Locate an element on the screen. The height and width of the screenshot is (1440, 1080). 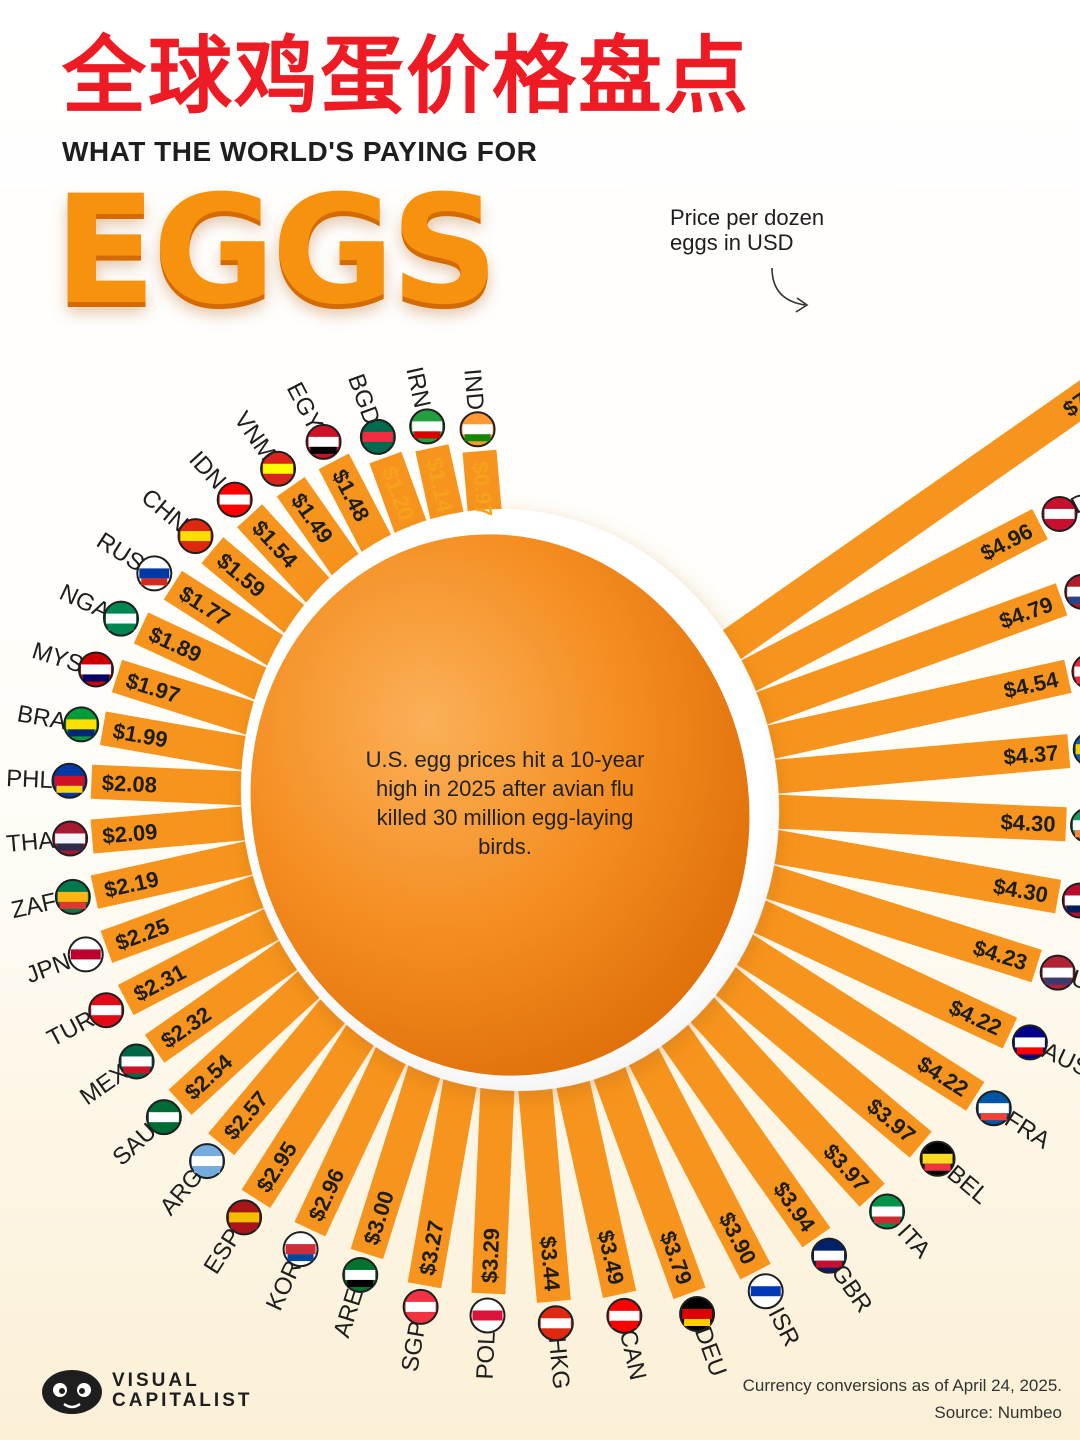
bar-fra is located at coordinates (848, 1015).